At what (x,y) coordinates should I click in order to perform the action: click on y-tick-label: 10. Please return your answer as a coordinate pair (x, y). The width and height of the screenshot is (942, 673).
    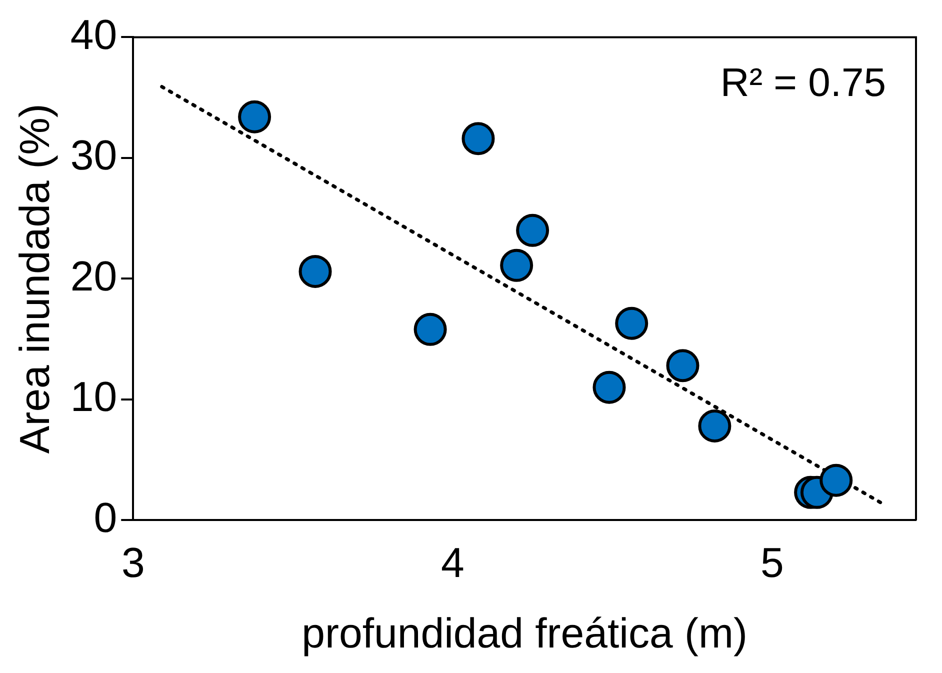
    Looking at the image, I should click on (94, 396).